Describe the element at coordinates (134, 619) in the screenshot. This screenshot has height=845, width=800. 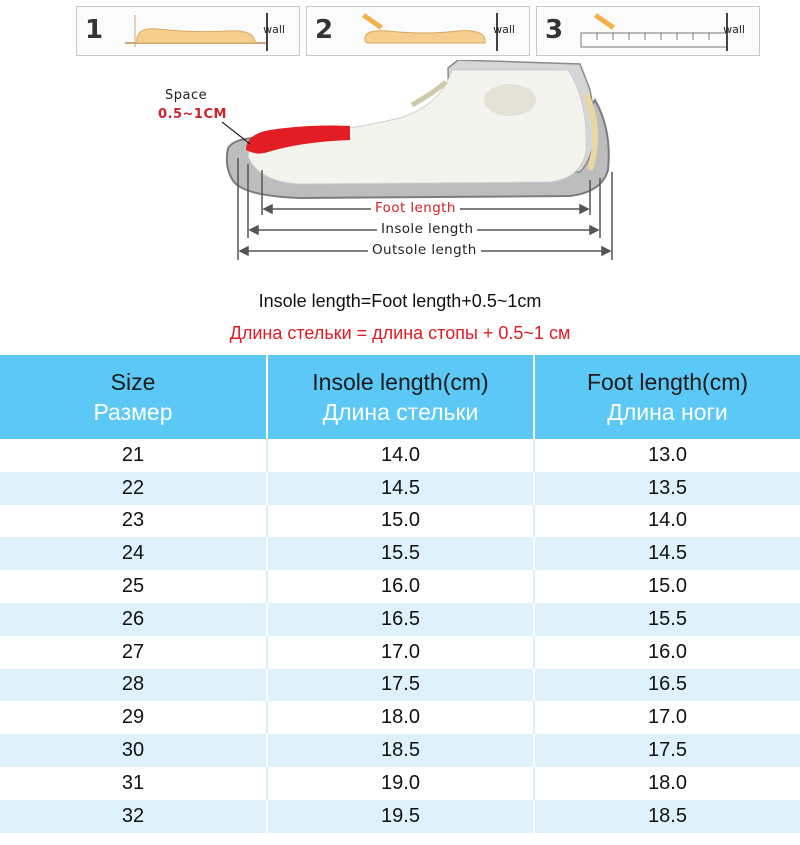
I see `size-cell: 26` at that location.